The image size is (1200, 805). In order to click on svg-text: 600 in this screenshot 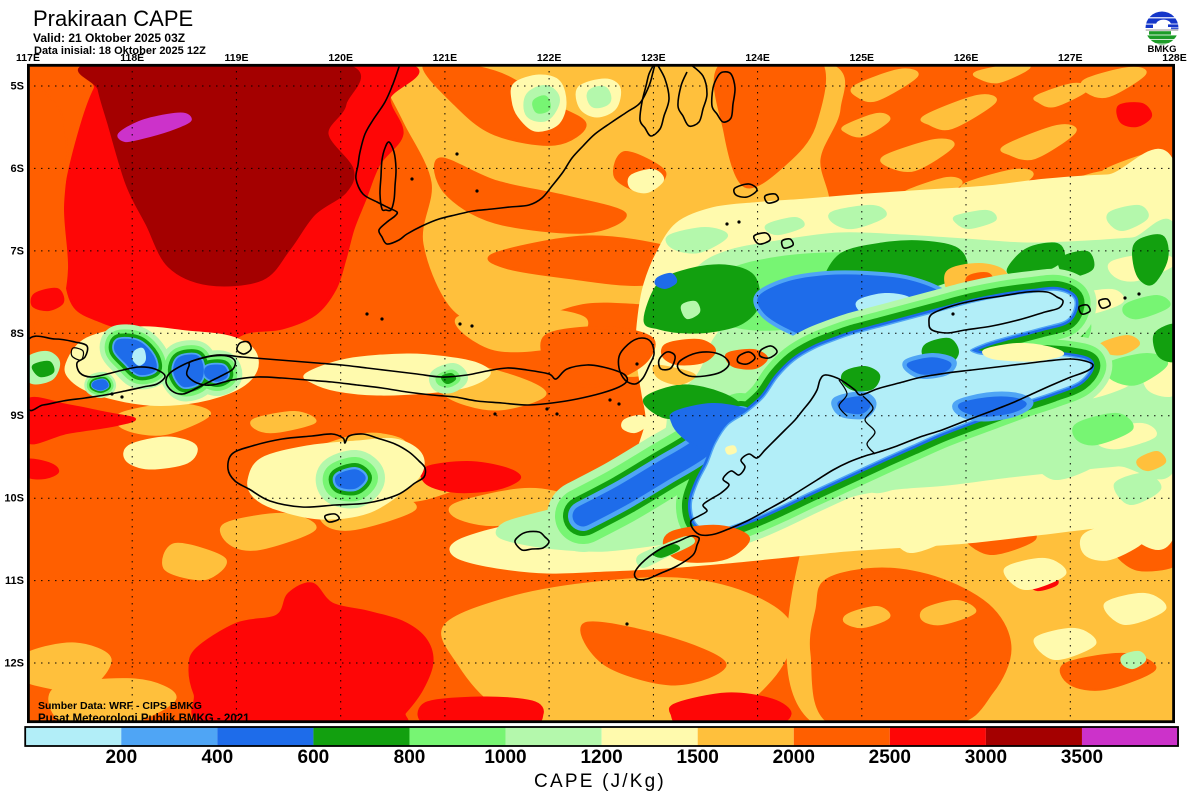, I will do `click(314, 757)`.